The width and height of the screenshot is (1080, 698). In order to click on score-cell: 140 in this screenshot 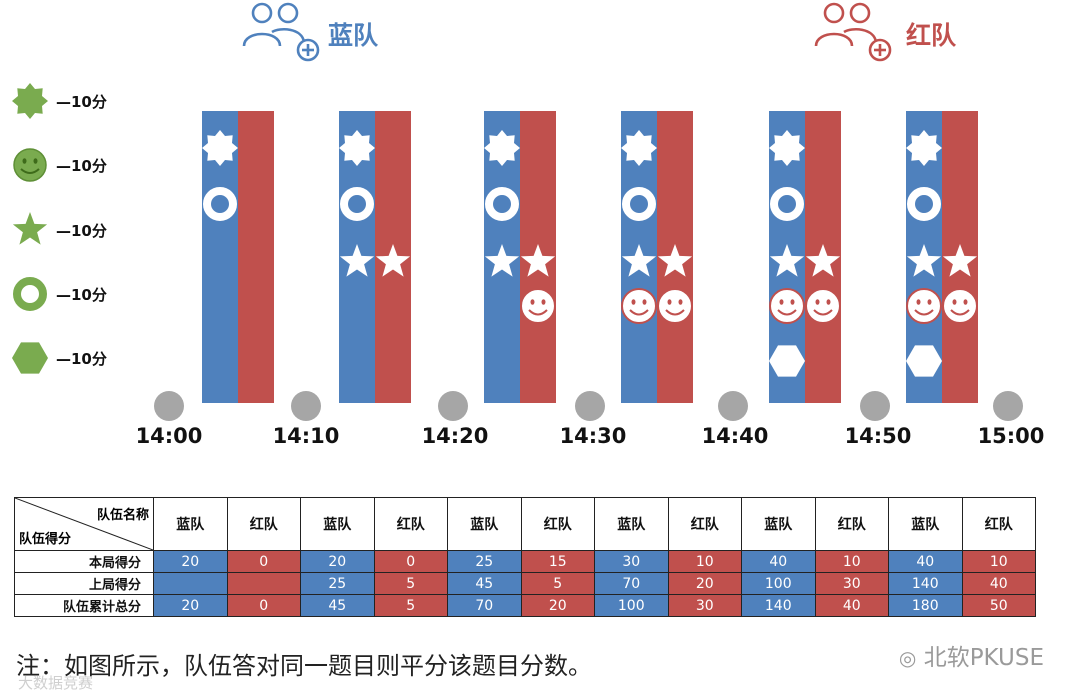, I will do `click(778, 605)`.